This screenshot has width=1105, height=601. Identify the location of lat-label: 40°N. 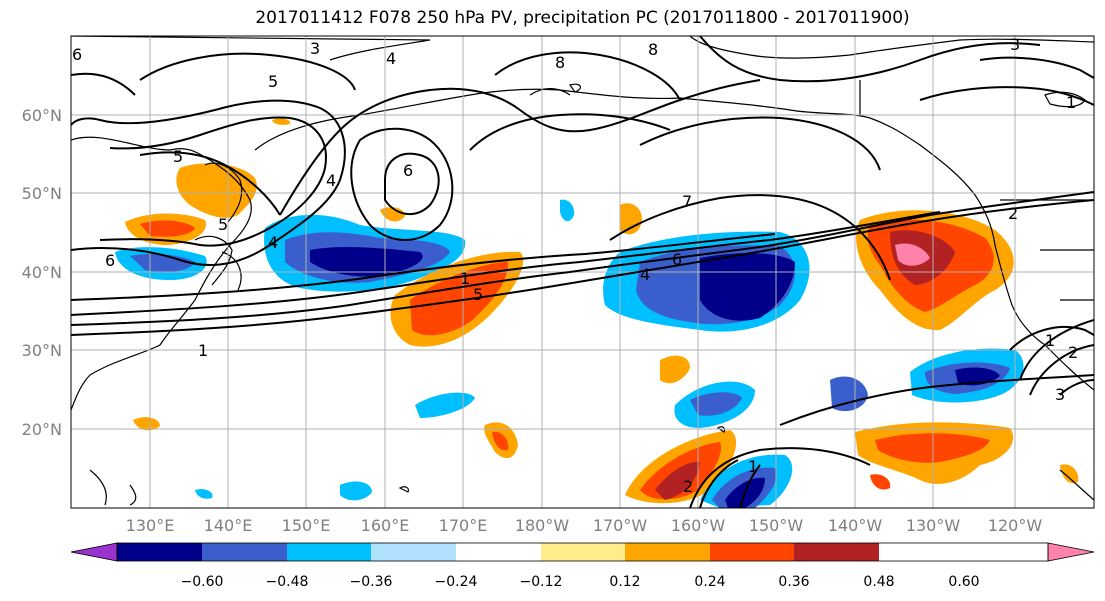
(42, 272).